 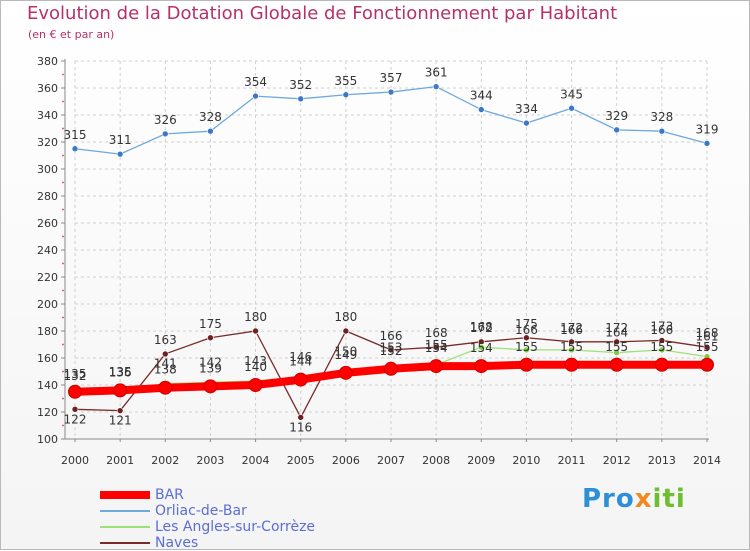 I want to click on x-tick-label: 2003, so click(x=210, y=460).